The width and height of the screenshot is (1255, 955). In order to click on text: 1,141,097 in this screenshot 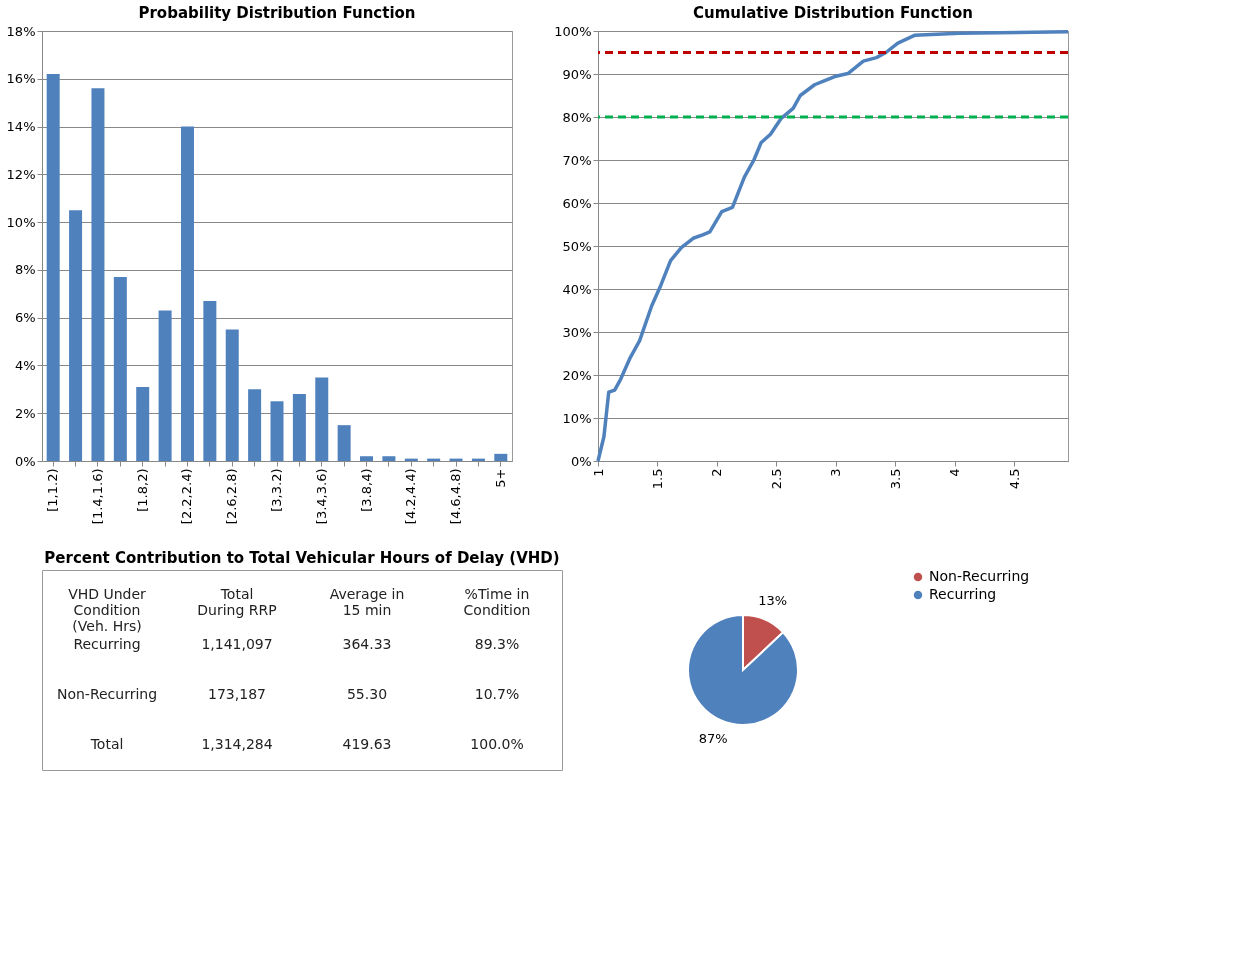, I will do `click(237, 644)`.